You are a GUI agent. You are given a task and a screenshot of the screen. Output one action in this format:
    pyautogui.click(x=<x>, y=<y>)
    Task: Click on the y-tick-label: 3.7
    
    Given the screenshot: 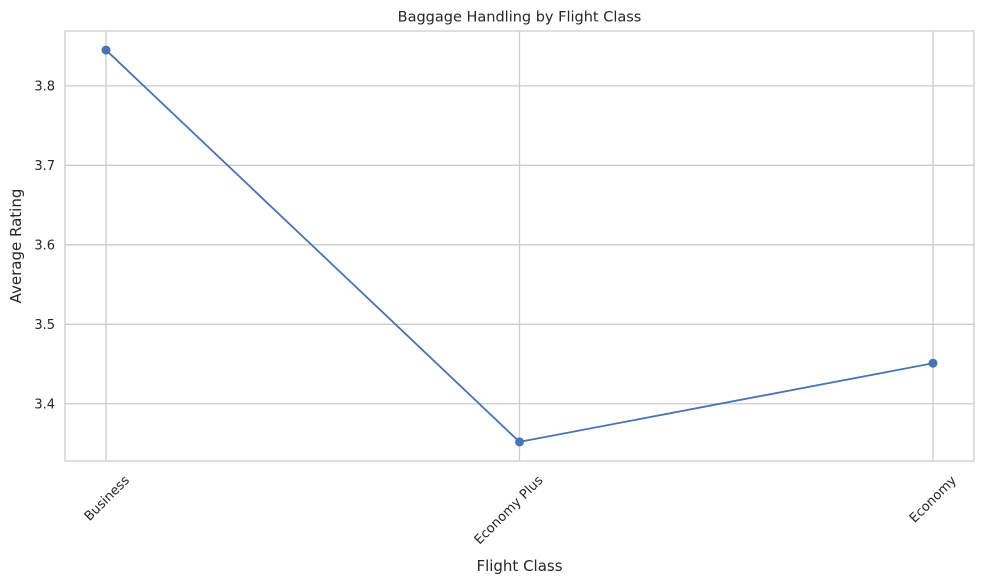 What is the action you would take?
    pyautogui.click(x=44, y=166)
    